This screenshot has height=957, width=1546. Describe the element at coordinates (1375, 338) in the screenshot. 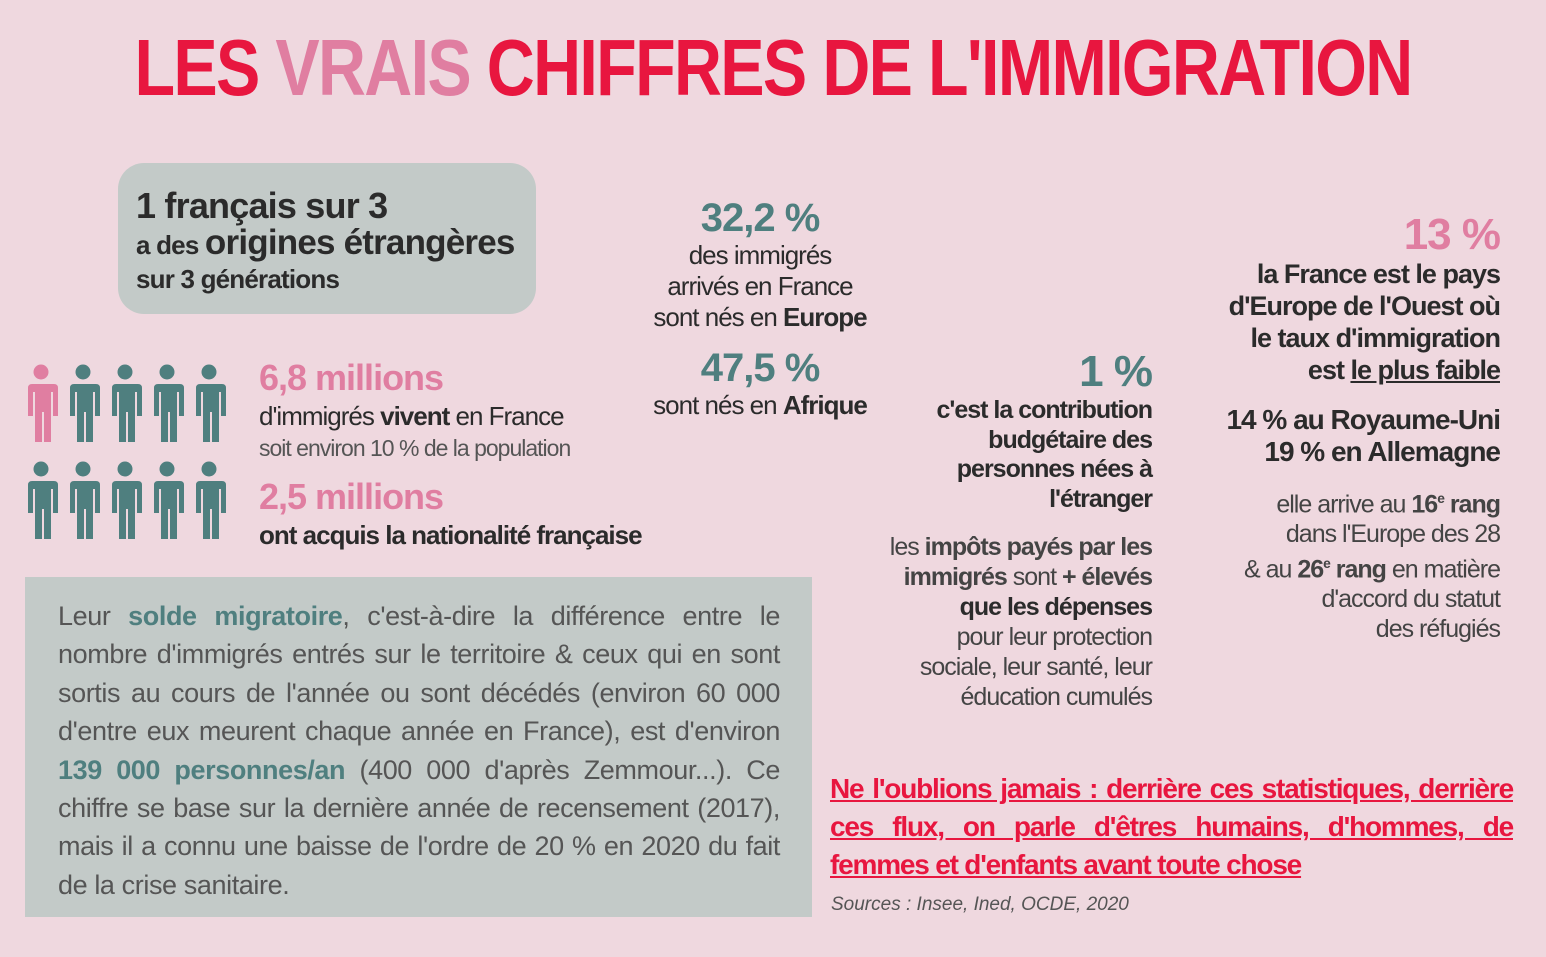

I see `stat-text: le taux d'immigration` at that location.